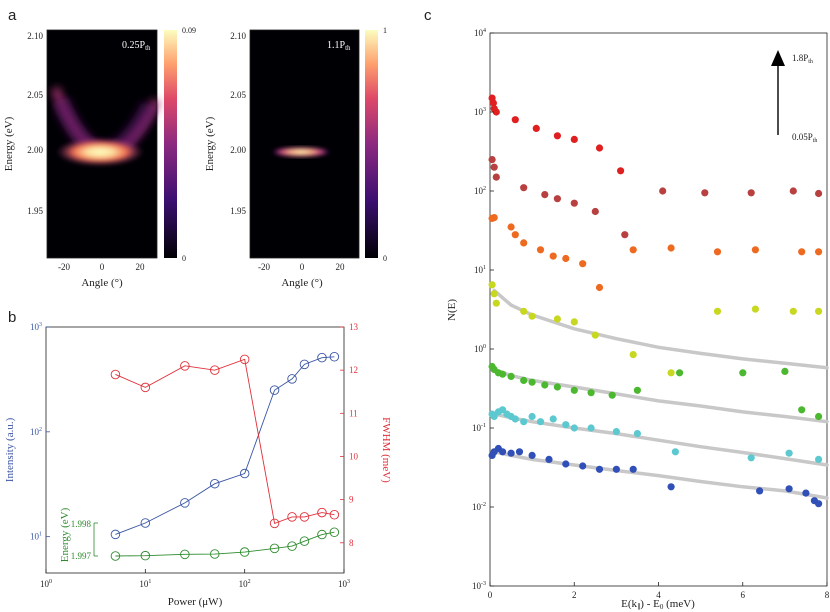 The height and width of the screenshot is (612, 830). What do you see at coordinates (480, 270) in the screenshot?
I see `chart-c-ytick-label: 10¹` at bounding box center [480, 270].